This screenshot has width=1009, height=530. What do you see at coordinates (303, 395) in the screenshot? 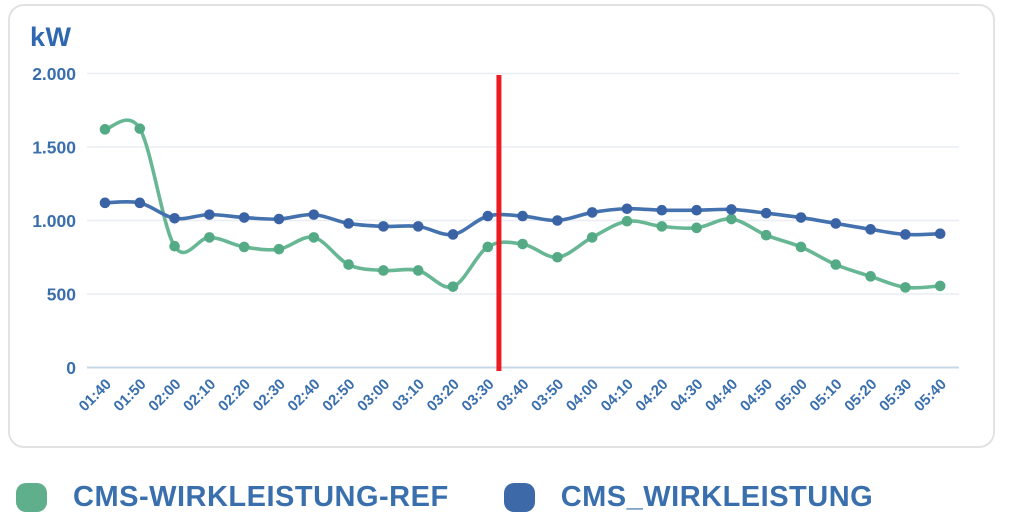
I see `x-tick-label: 02:40` at bounding box center [303, 395].